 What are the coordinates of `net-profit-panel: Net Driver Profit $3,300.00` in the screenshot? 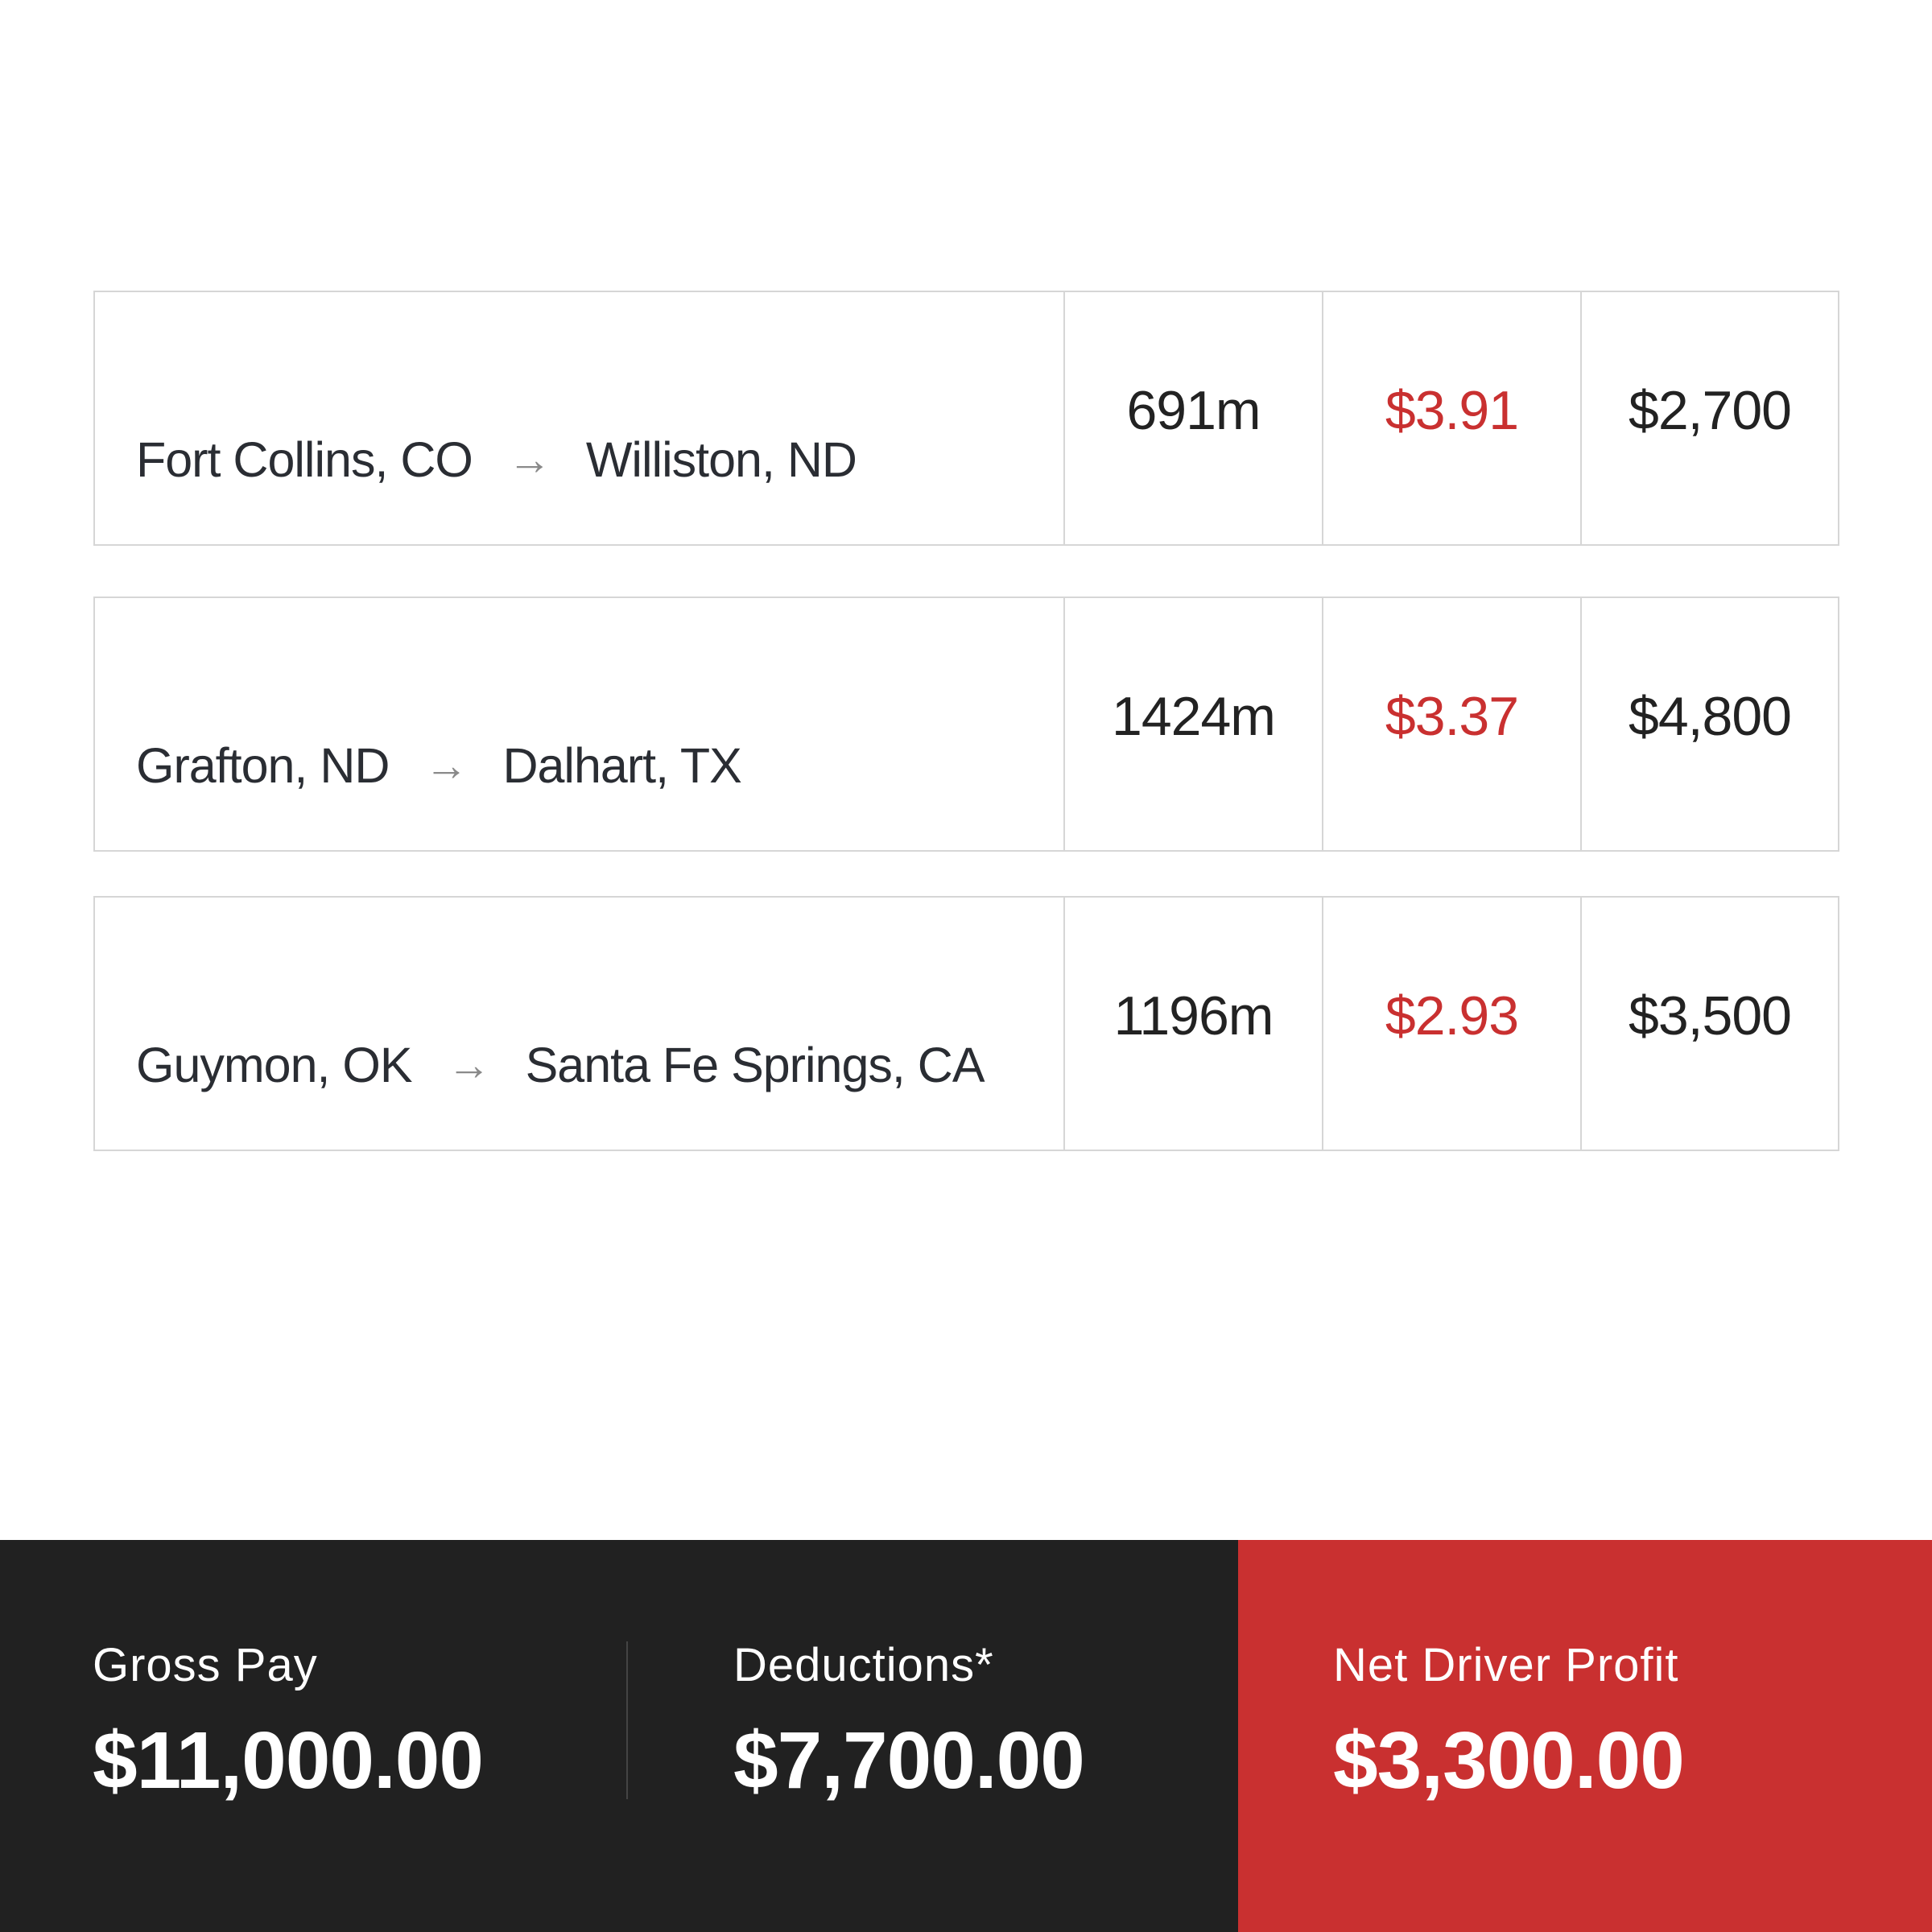 It's located at (1585, 1736).